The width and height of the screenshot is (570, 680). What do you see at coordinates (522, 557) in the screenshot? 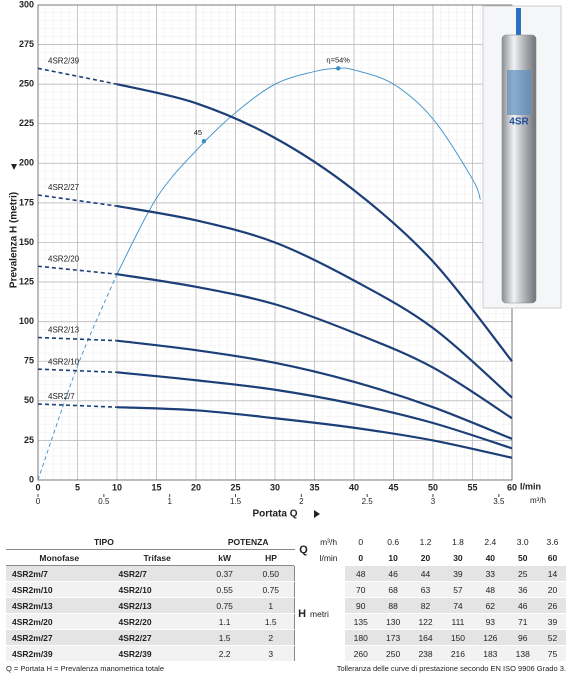
I see `flow-cell: 50` at bounding box center [522, 557].